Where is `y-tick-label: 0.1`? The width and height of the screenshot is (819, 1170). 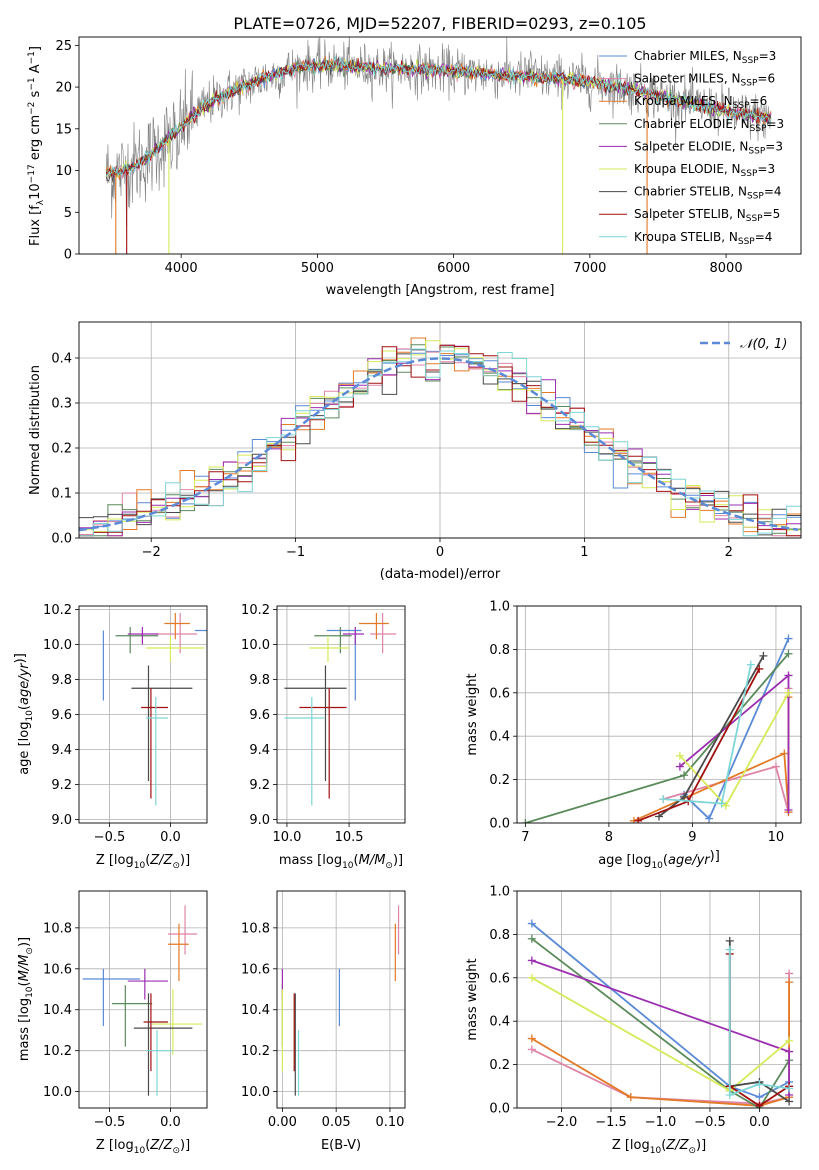
y-tick-label: 0.1 is located at coordinates (61, 494).